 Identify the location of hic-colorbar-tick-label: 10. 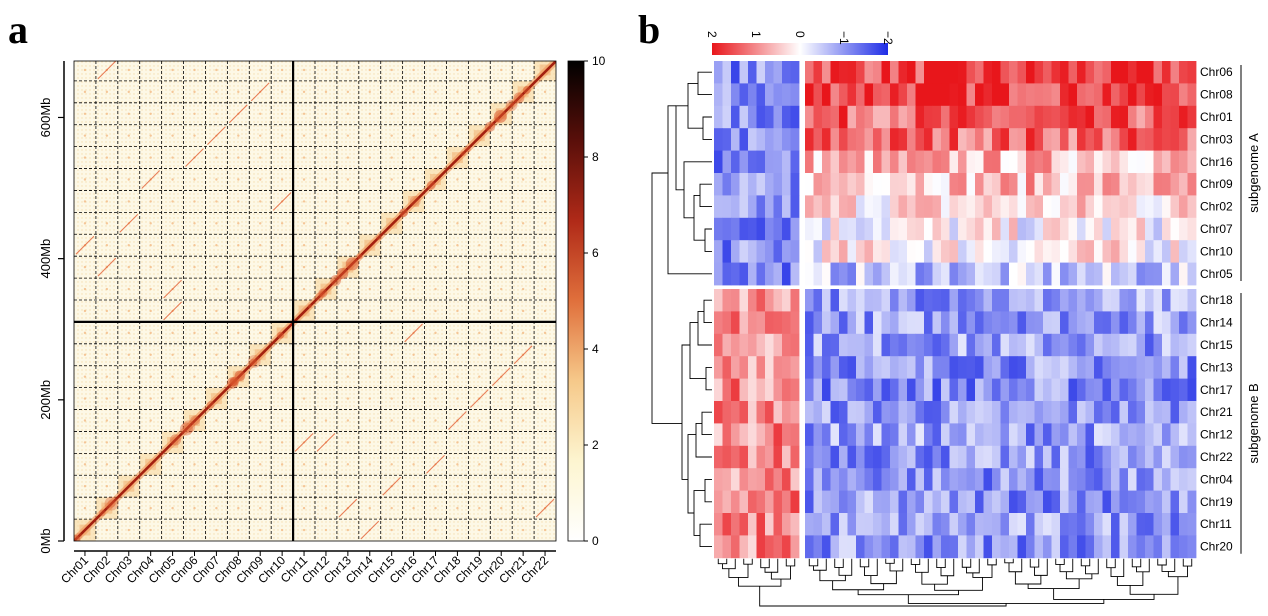
(599, 61).